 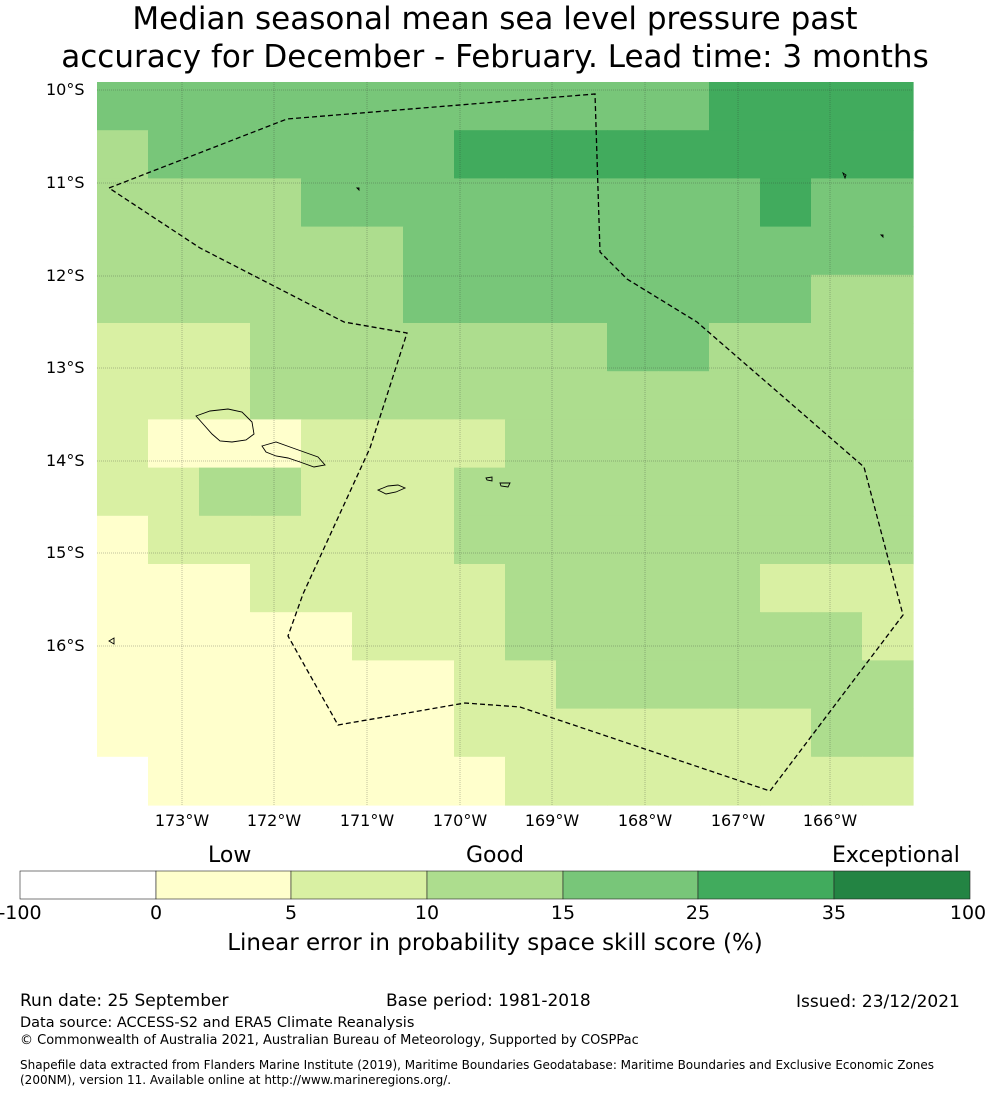 What do you see at coordinates (274, 820) in the screenshot?
I see `lon-label-172w: 172°W` at bounding box center [274, 820].